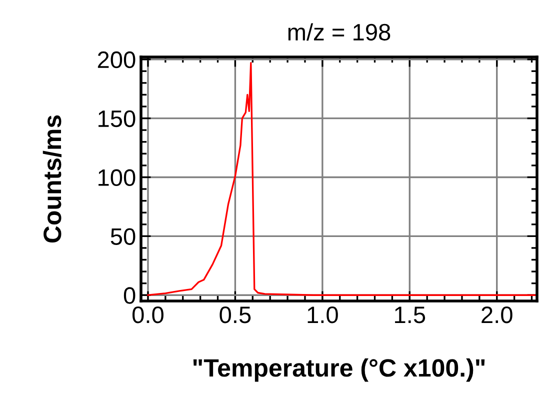 Image resolution: width=540 pixels, height=402 pixels. What do you see at coordinates (117, 59) in the screenshot?
I see `y-tick-label: 200` at bounding box center [117, 59].